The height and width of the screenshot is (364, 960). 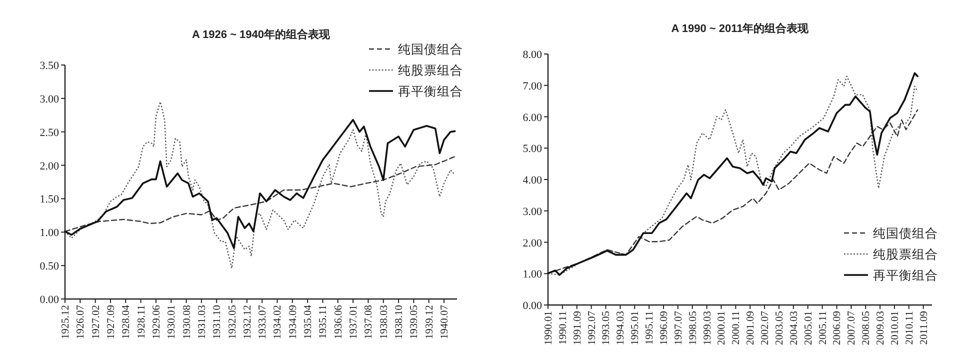 What do you see at coordinates (924, 328) in the screenshot?
I see `x-tick-label: 2011.09` at bounding box center [924, 328].